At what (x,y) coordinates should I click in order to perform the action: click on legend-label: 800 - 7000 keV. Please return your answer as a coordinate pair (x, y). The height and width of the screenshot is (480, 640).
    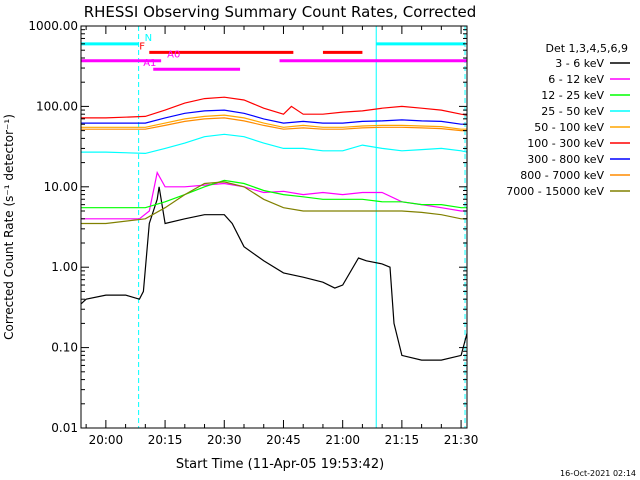
    Looking at the image, I should click on (562, 175).